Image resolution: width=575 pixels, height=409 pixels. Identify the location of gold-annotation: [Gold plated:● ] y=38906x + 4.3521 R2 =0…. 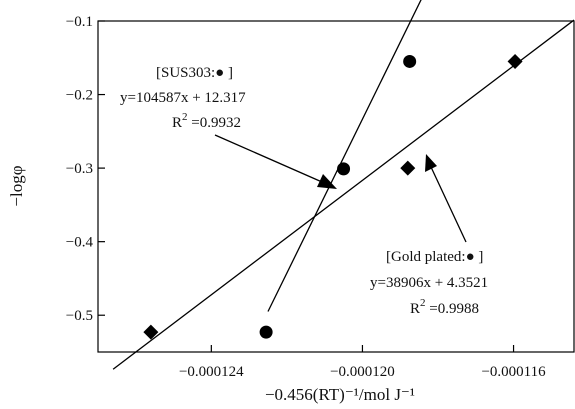
(429, 235).